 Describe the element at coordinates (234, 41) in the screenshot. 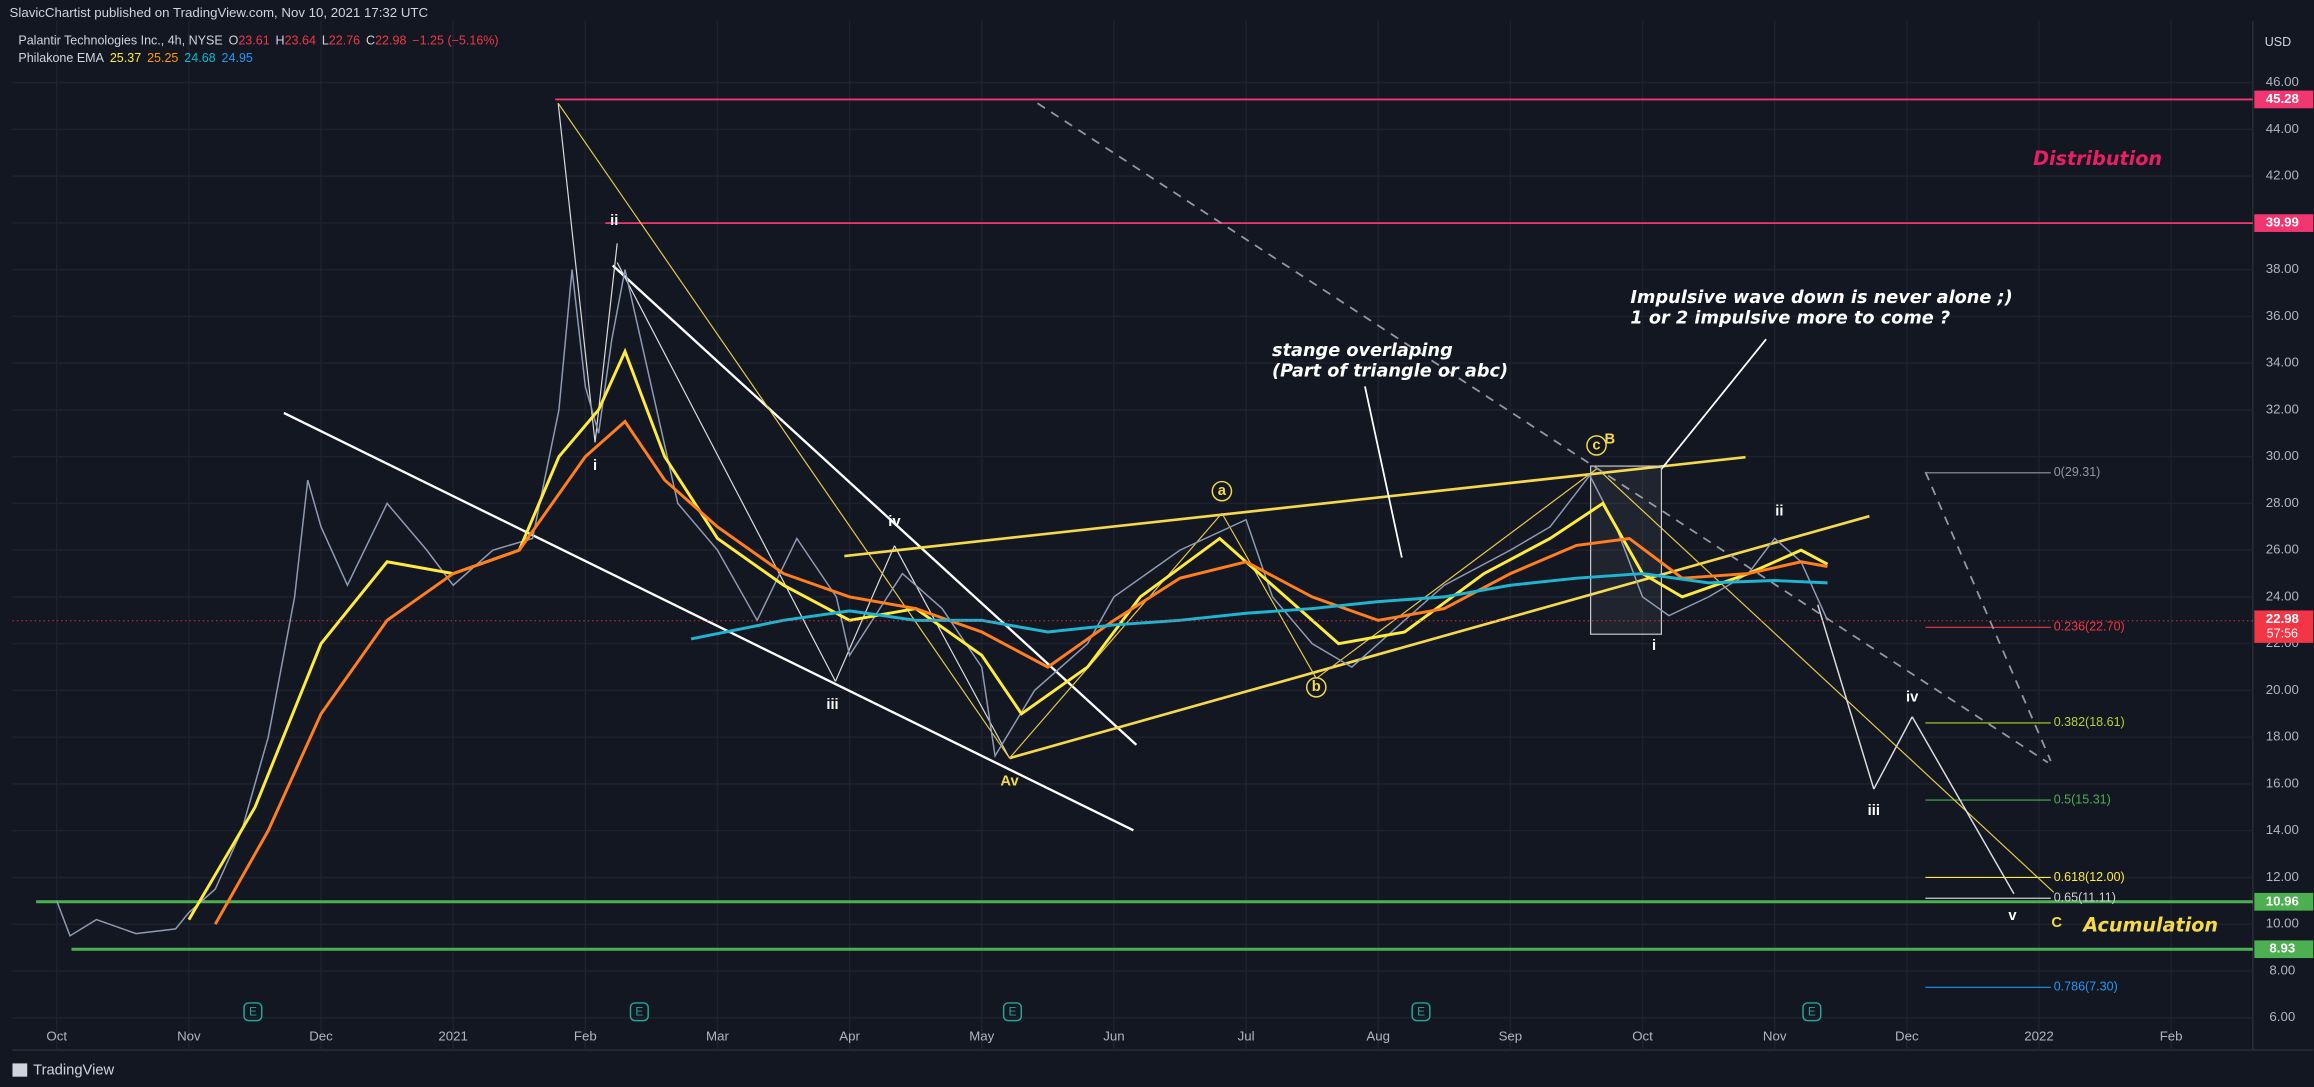

I see `ohlc-key: O` at that location.